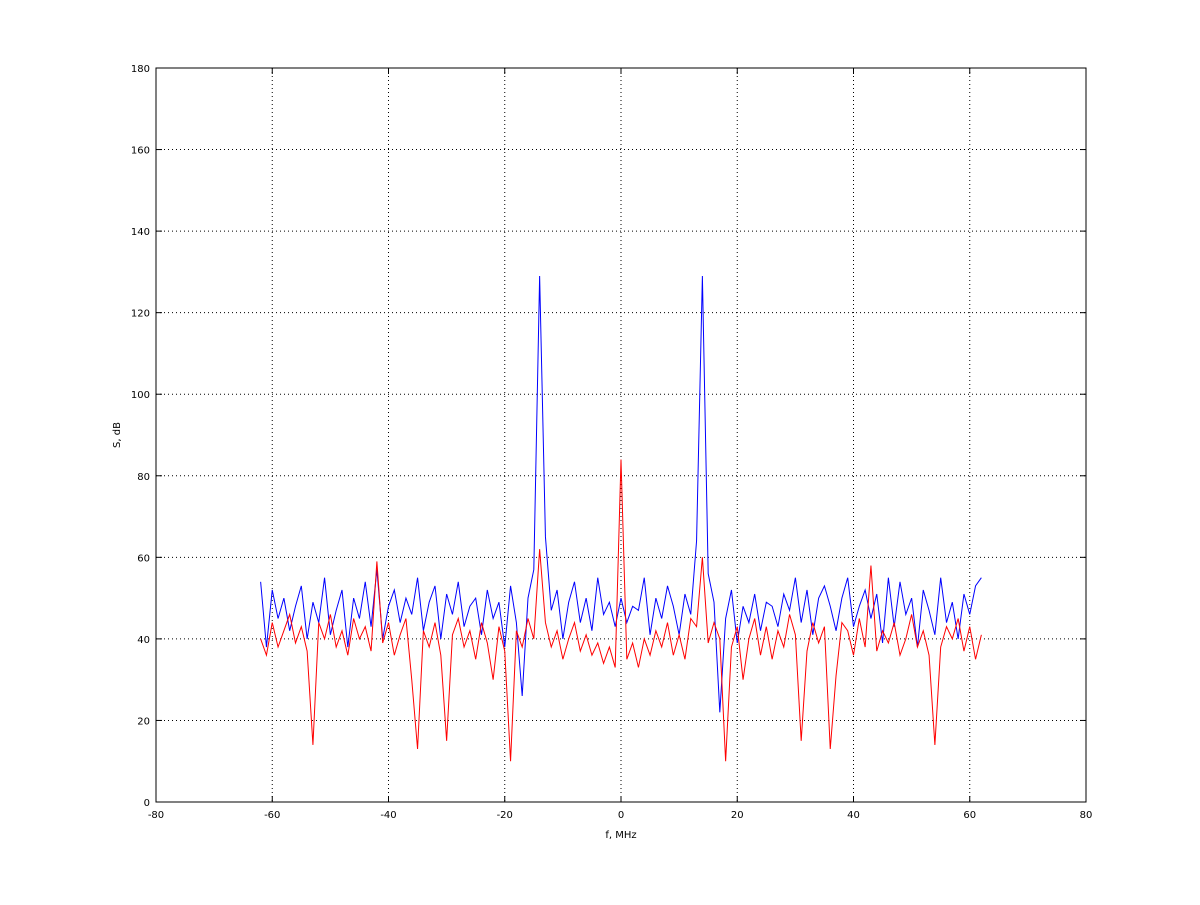  What do you see at coordinates (620, 835) in the screenshot?
I see `x-axis-label: f, MHz` at bounding box center [620, 835].